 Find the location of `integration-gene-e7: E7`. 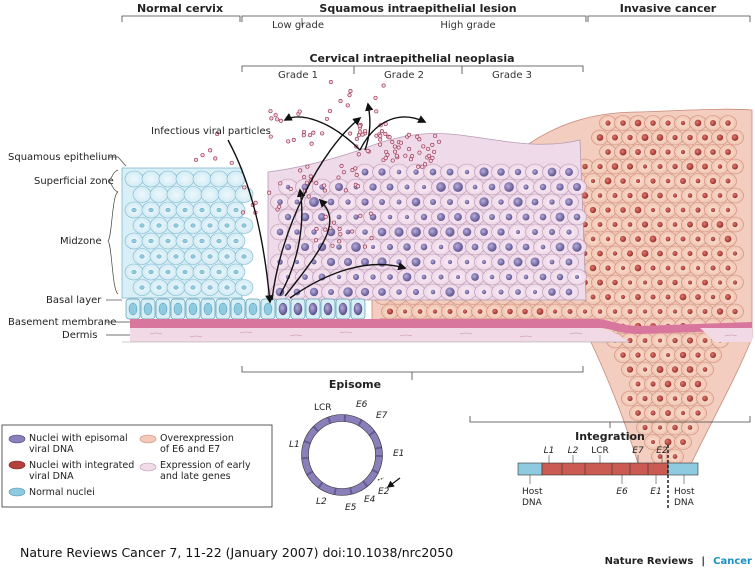

integration-gene-e7: E7 is located at coordinates (638, 451).